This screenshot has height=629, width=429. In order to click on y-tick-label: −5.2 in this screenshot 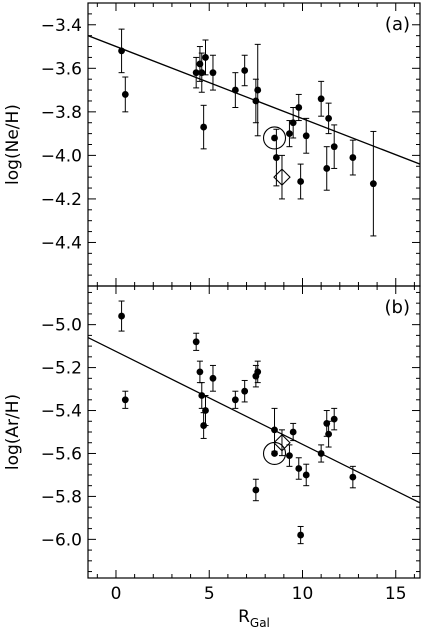, I will do `click(61, 369)`.